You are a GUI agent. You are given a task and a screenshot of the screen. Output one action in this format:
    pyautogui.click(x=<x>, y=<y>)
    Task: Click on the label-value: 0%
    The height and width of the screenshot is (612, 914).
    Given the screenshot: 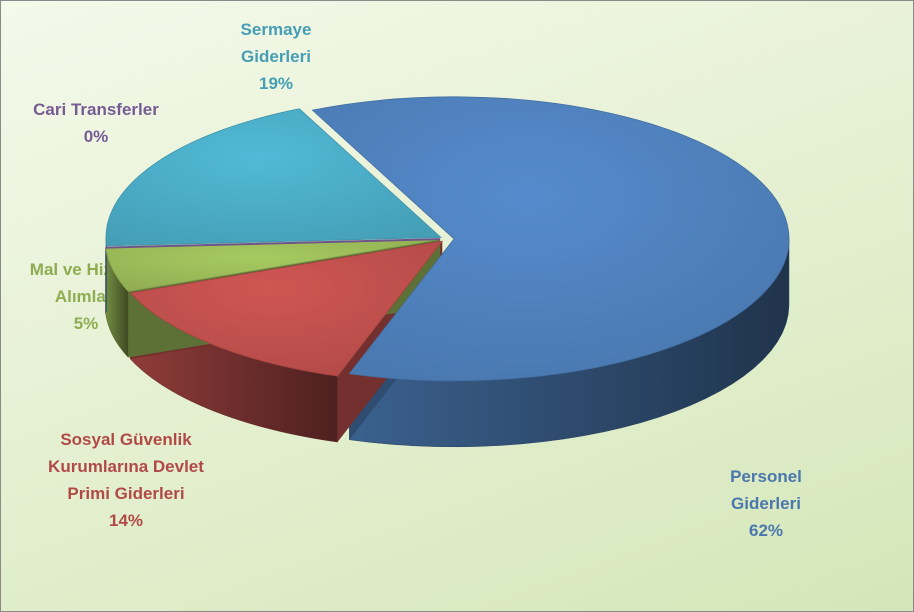 What is the action you would take?
    pyautogui.click(x=96, y=136)
    